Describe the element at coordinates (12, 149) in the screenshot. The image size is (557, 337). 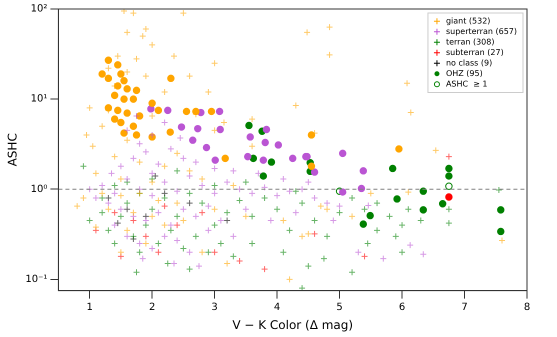
I see `y-axis-title: ASHC` at that location.